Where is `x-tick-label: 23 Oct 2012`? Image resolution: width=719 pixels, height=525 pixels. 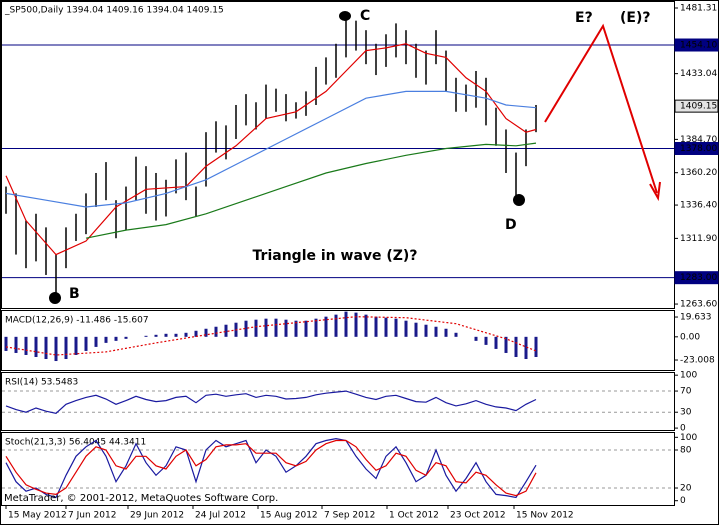 x-tick-label: 23 Oct 2012 is located at coordinates (478, 516).